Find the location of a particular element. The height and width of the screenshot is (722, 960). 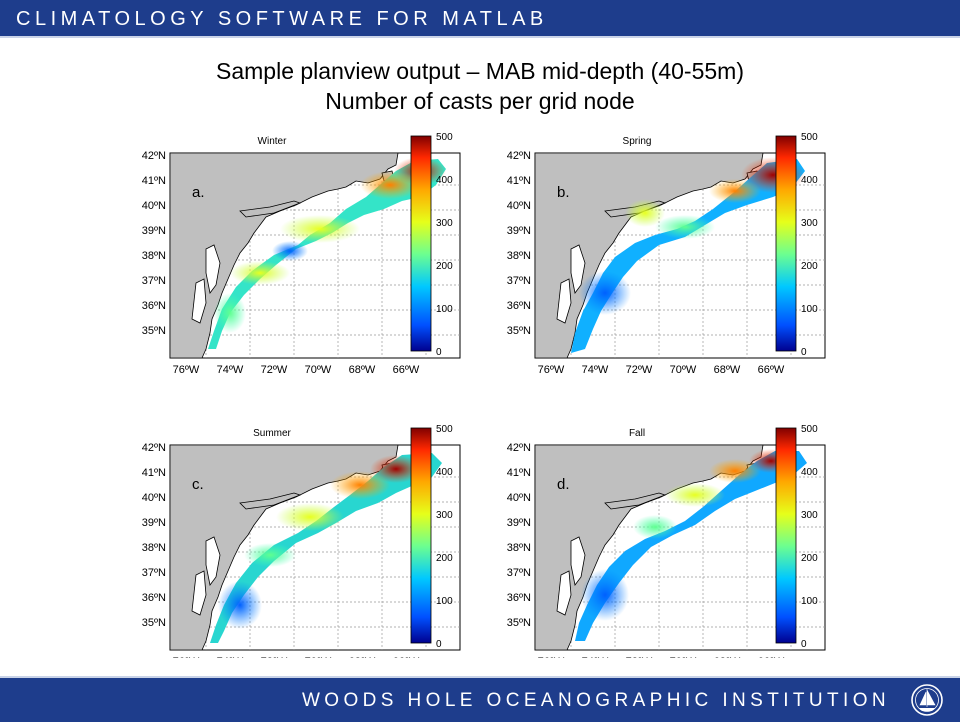

panel-season-label: Winter is located at coordinates (273, 141).